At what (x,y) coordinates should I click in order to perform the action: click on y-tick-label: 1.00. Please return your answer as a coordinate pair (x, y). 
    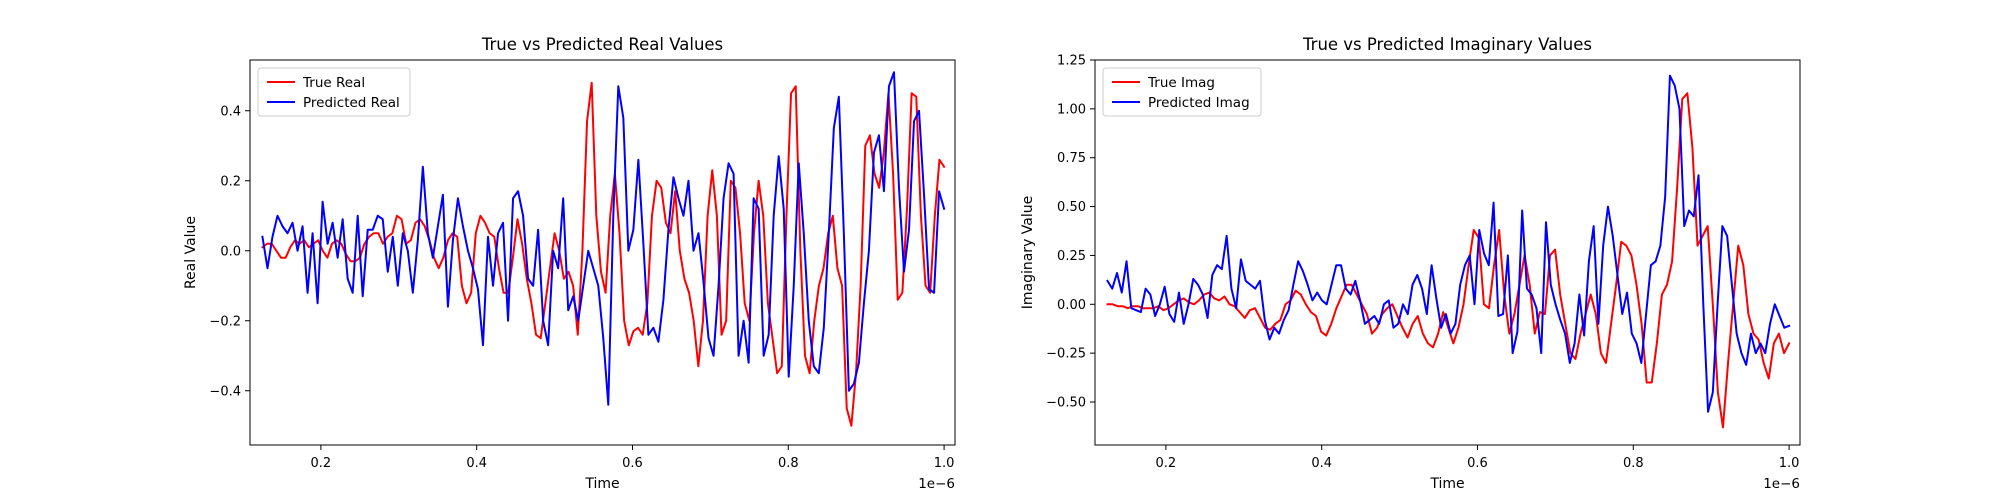
    Looking at the image, I should click on (1071, 109).